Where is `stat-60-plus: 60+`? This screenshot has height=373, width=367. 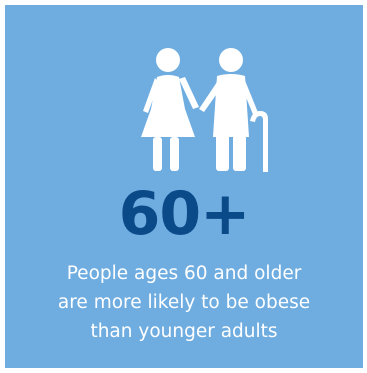
stat-60-plus: 60+ is located at coordinates (184, 214).